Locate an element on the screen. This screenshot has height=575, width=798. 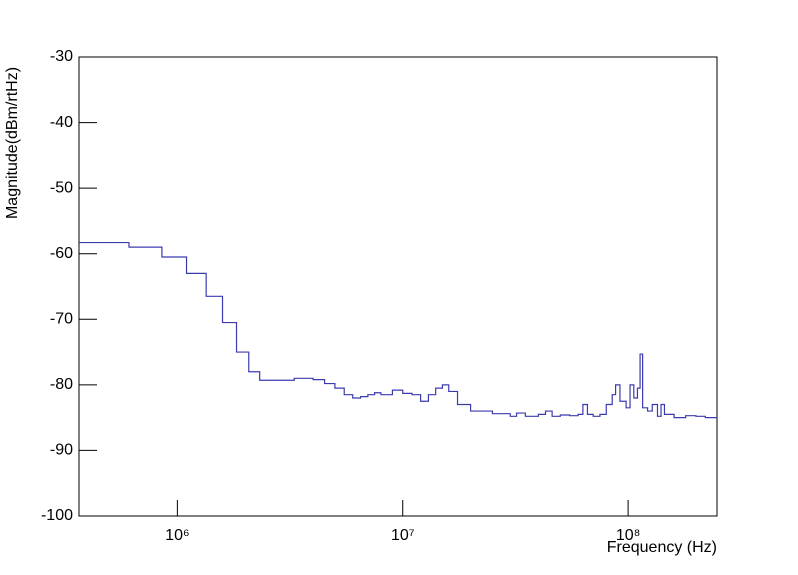
x-tick-label: 10⁶ is located at coordinates (177, 535).